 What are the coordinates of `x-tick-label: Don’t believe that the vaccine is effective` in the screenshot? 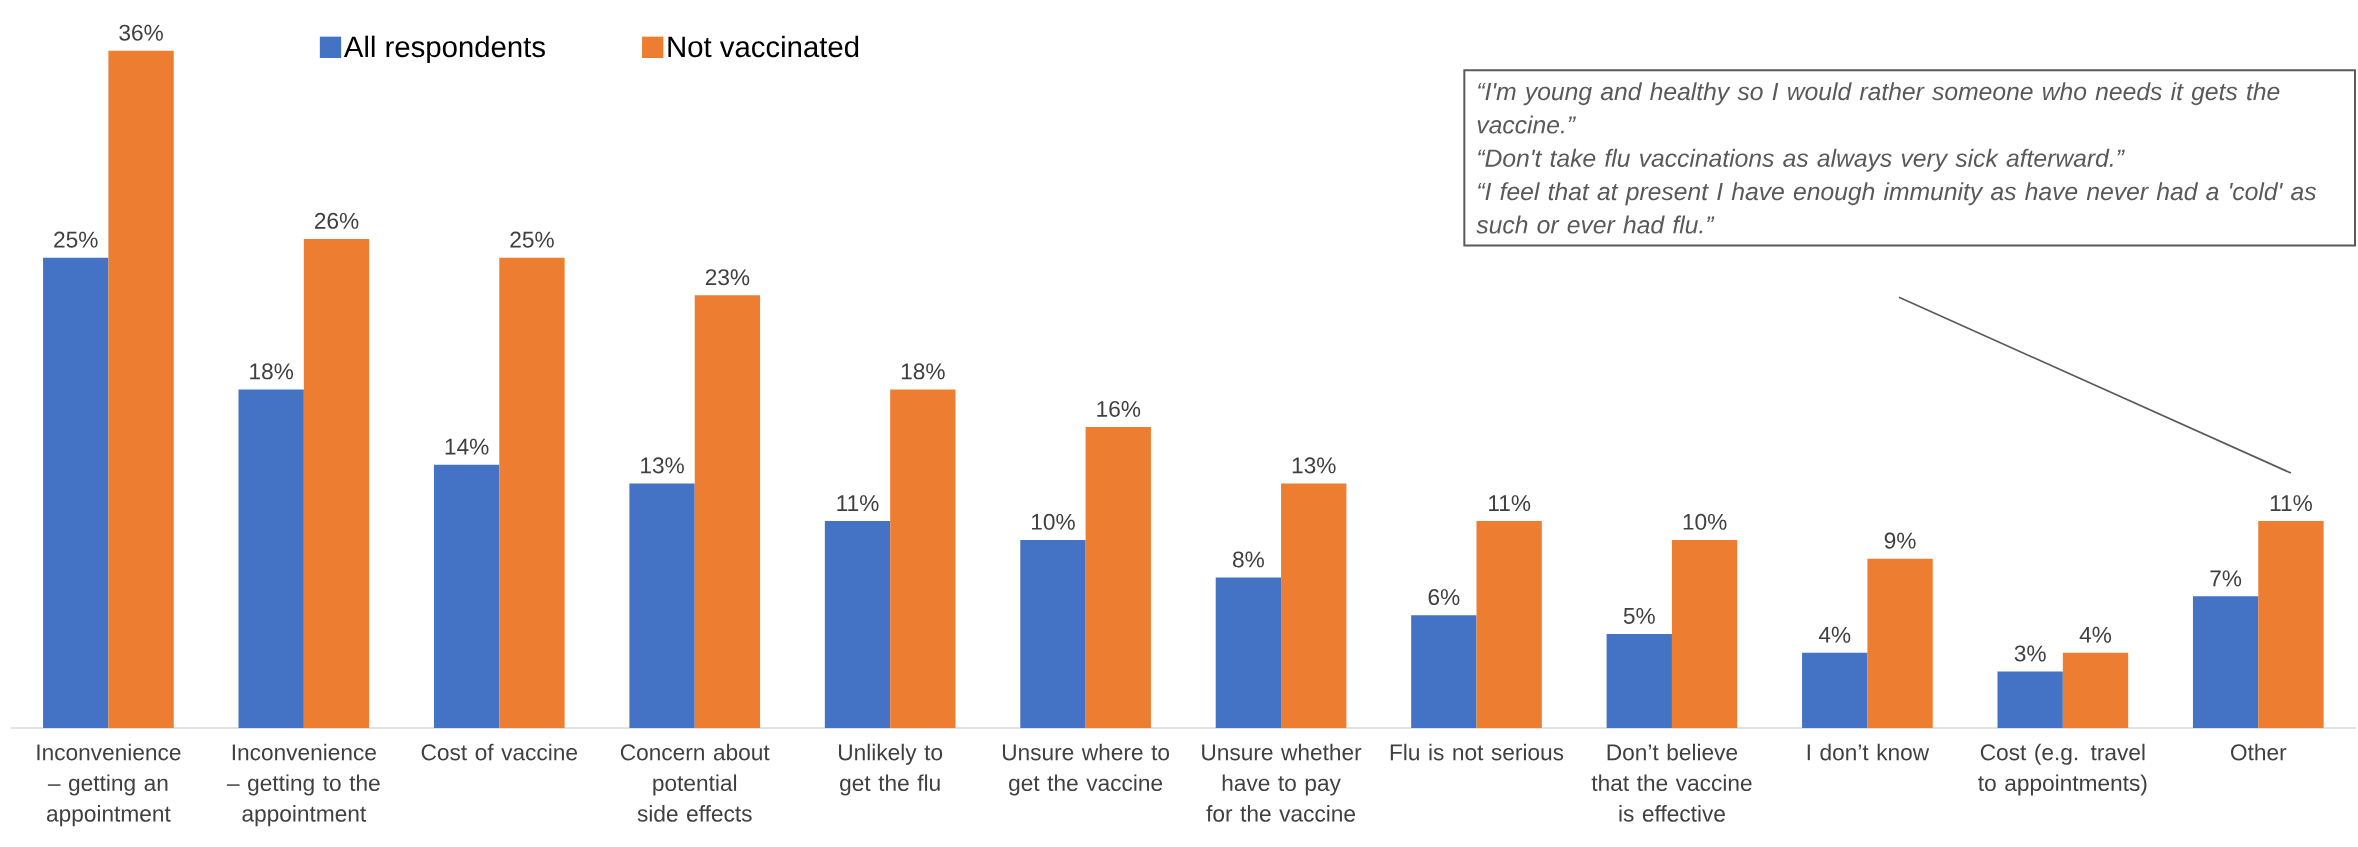 It's located at (1671, 782).